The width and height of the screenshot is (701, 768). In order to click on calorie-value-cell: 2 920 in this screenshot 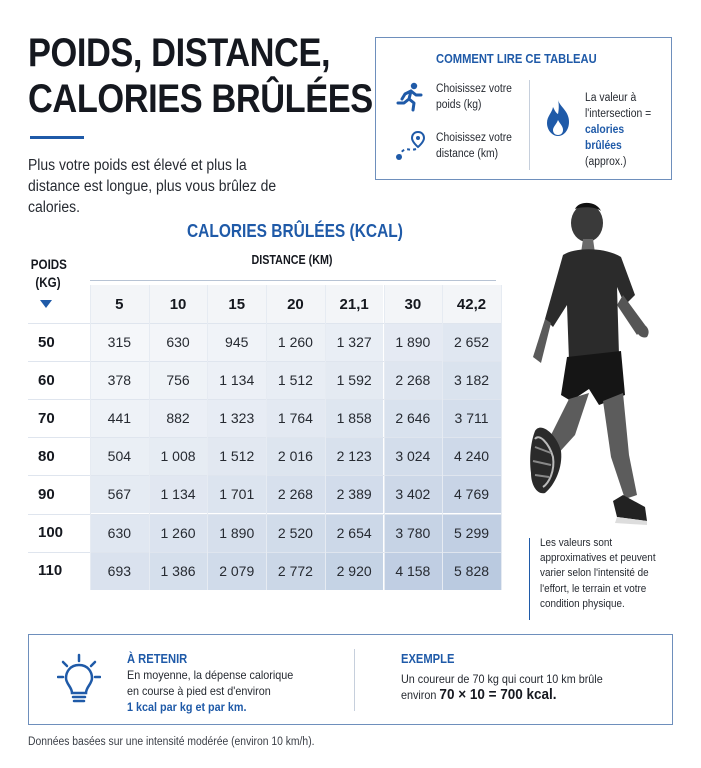, I will do `click(354, 570)`.